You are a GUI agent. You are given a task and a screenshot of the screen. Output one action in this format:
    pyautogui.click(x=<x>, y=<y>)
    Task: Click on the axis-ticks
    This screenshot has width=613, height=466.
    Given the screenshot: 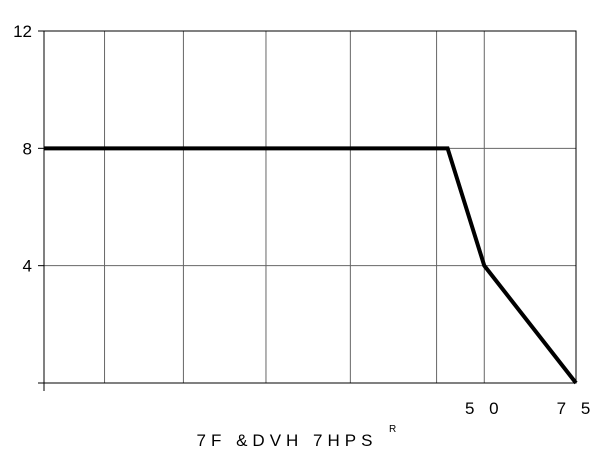 What is the action you would take?
    pyautogui.click(x=41, y=210)
    